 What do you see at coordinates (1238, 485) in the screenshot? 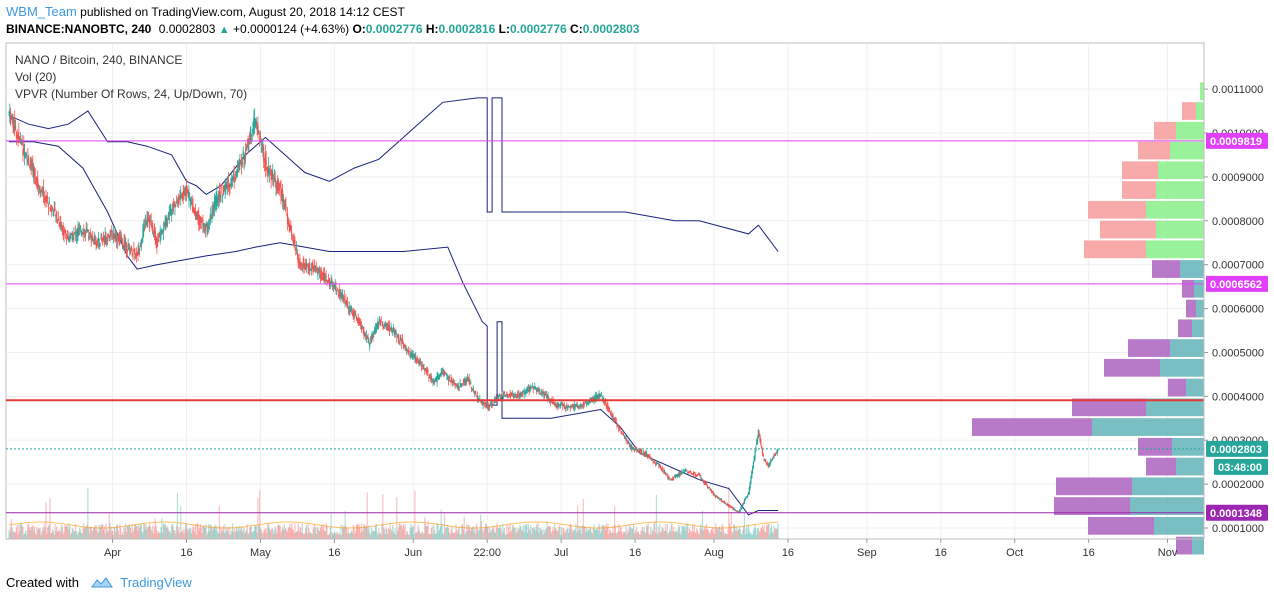
I see `price-tick-label: 0.0002000` at bounding box center [1238, 485].